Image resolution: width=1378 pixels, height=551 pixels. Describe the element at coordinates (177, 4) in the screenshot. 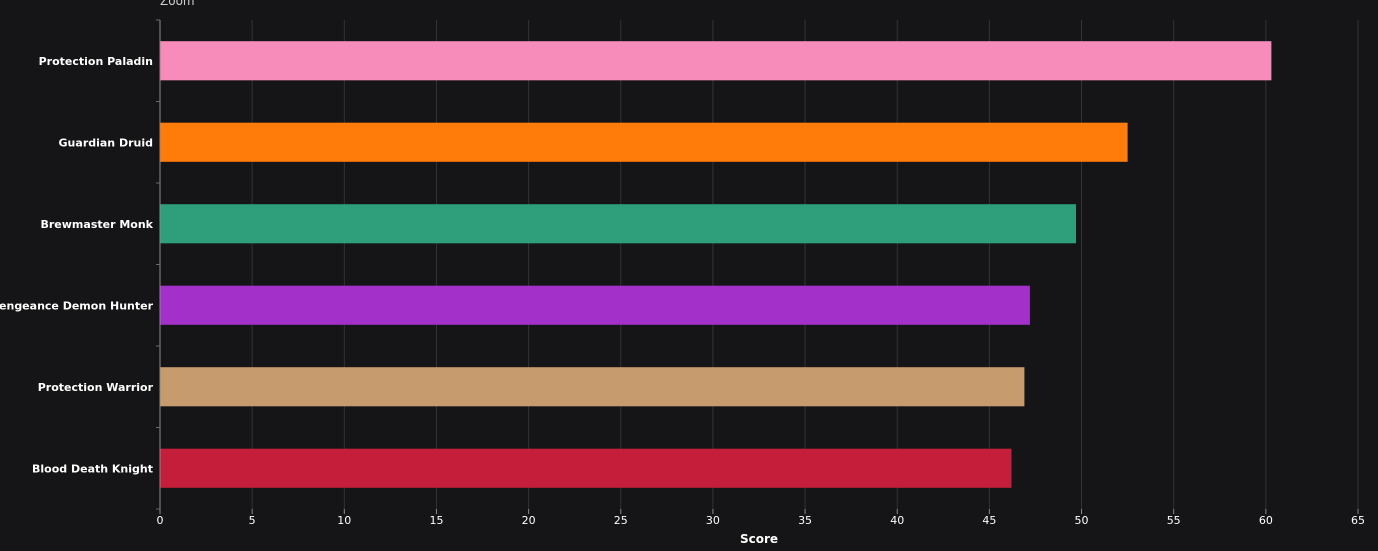

I see `zoom-button: Zoom` at that location.